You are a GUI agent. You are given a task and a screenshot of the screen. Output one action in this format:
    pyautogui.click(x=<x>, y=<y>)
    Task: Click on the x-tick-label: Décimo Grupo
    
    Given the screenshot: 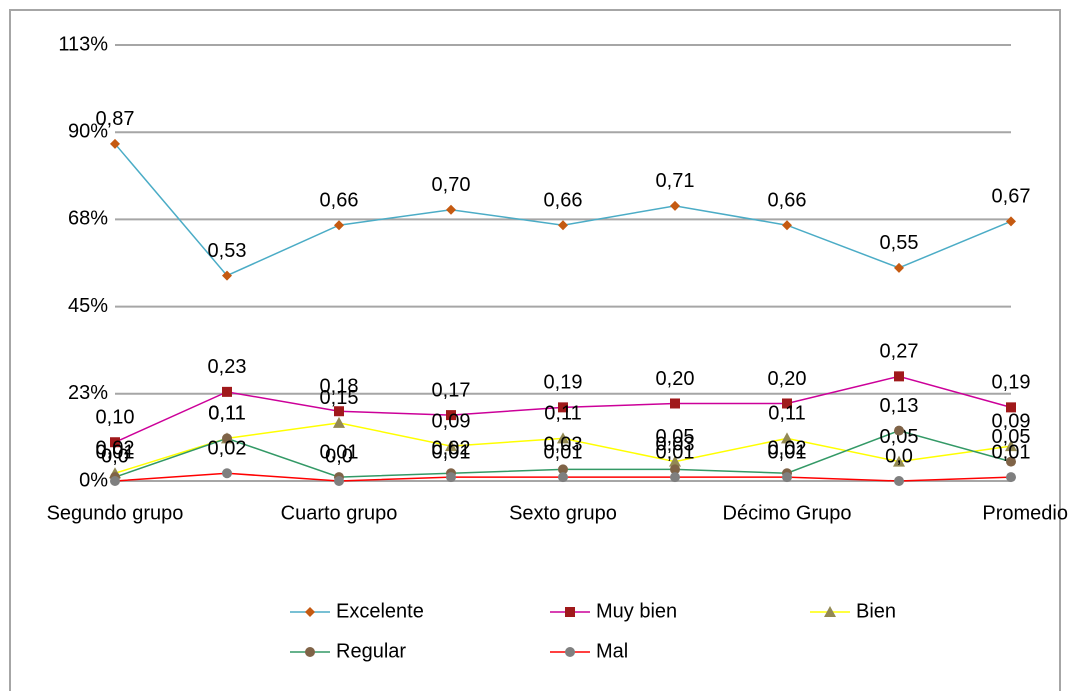 What is the action you would take?
    pyautogui.click(x=787, y=513)
    